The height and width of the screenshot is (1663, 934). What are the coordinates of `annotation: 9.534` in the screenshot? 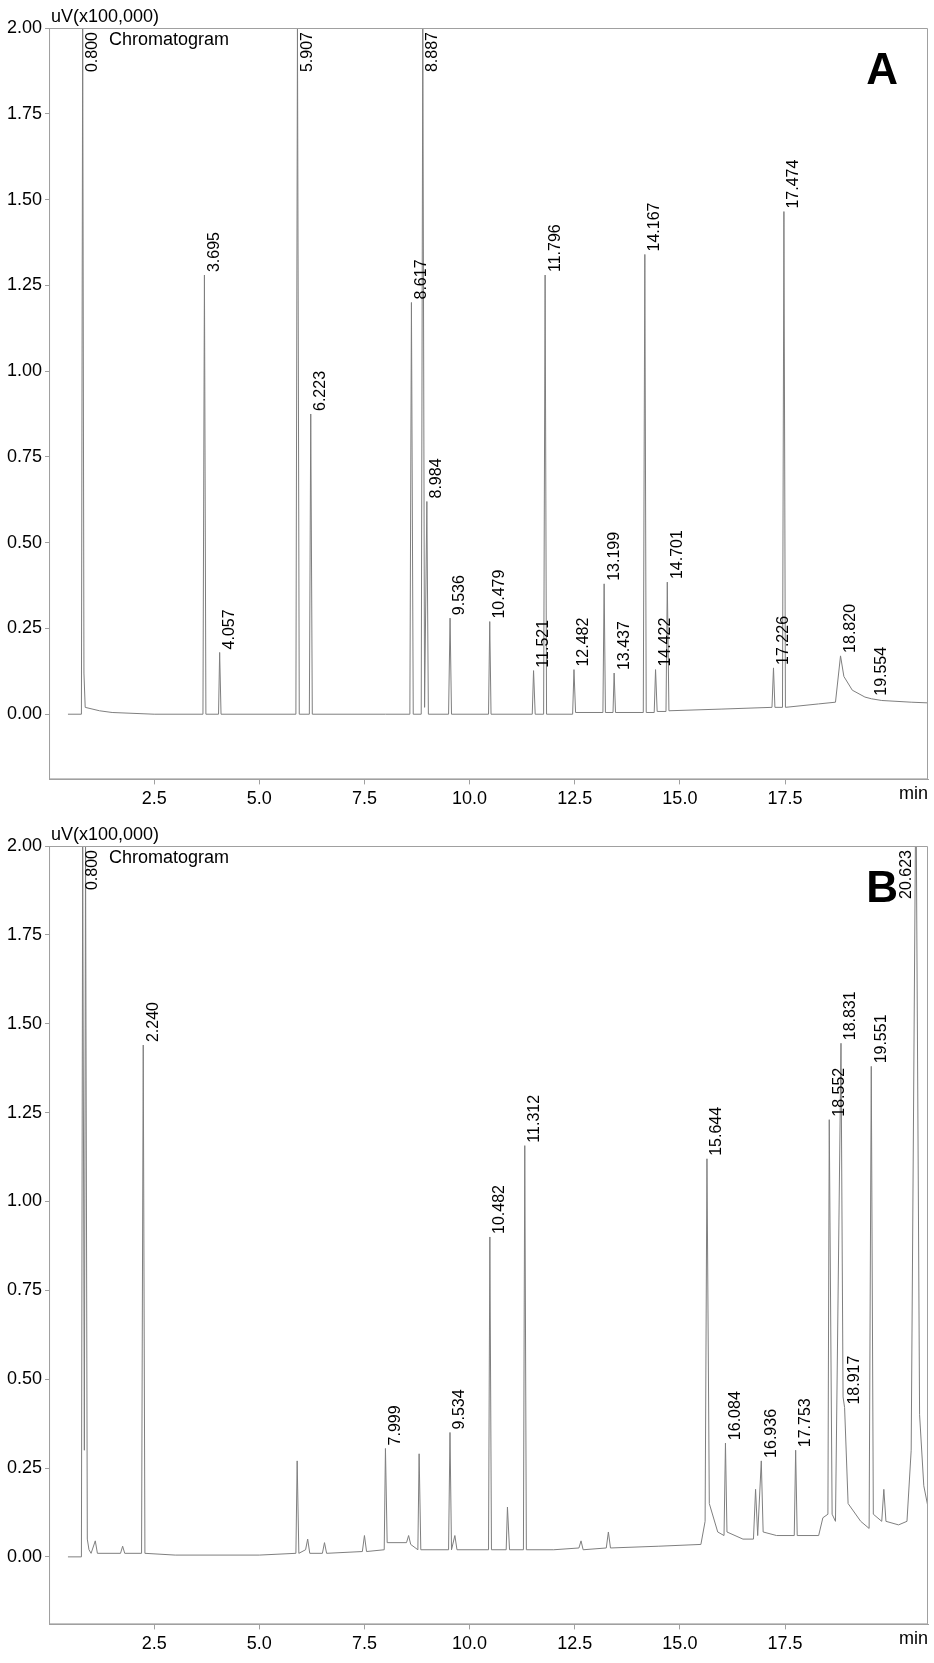 It's located at (459, 1409).